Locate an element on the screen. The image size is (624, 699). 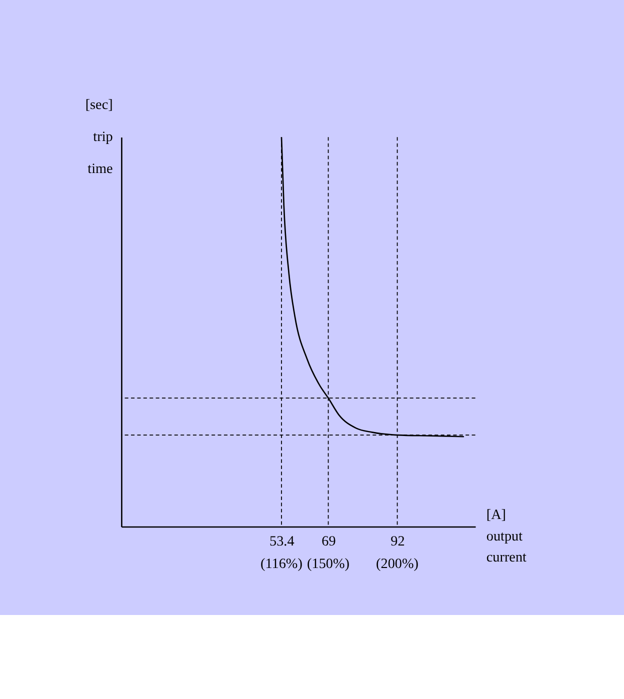
text: (116%) is located at coordinates (281, 564).